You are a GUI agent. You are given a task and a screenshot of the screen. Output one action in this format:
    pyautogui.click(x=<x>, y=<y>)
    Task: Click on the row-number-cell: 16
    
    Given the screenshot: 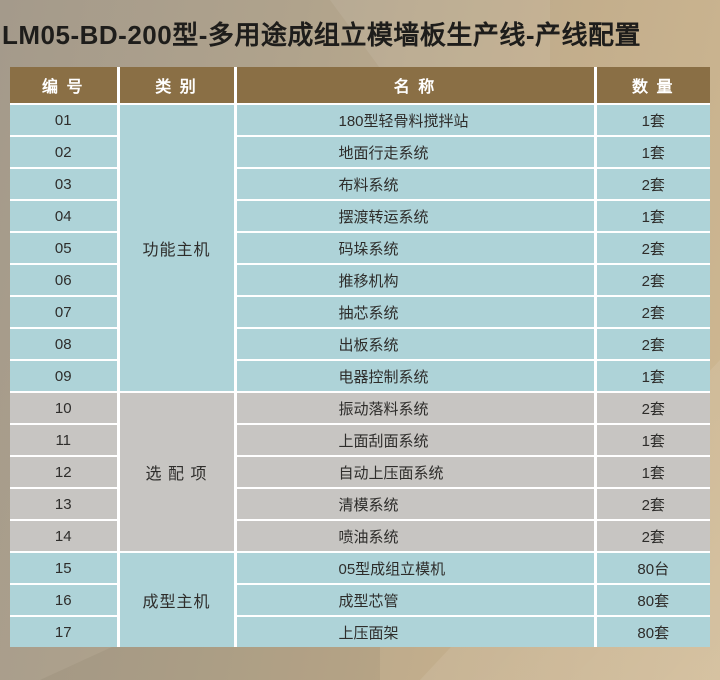 What is the action you would take?
    pyautogui.click(x=64, y=600)
    